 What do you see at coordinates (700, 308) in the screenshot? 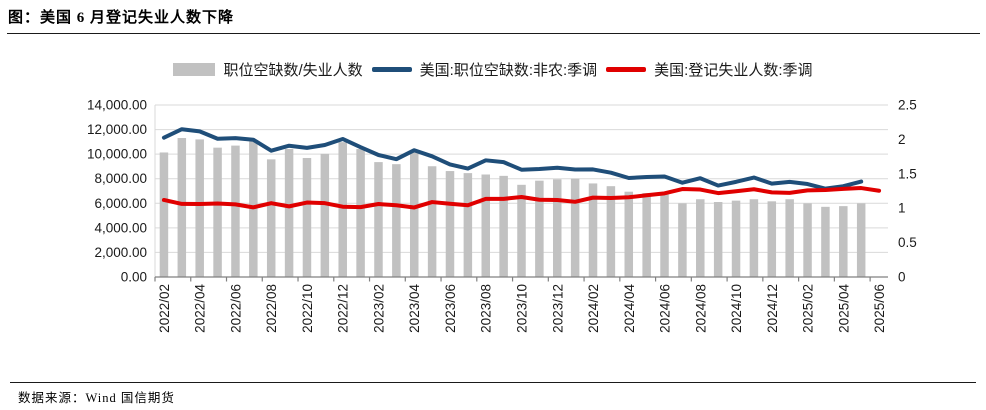
I see `x-axis-tick-label: 2024/08` at bounding box center [700, 308].